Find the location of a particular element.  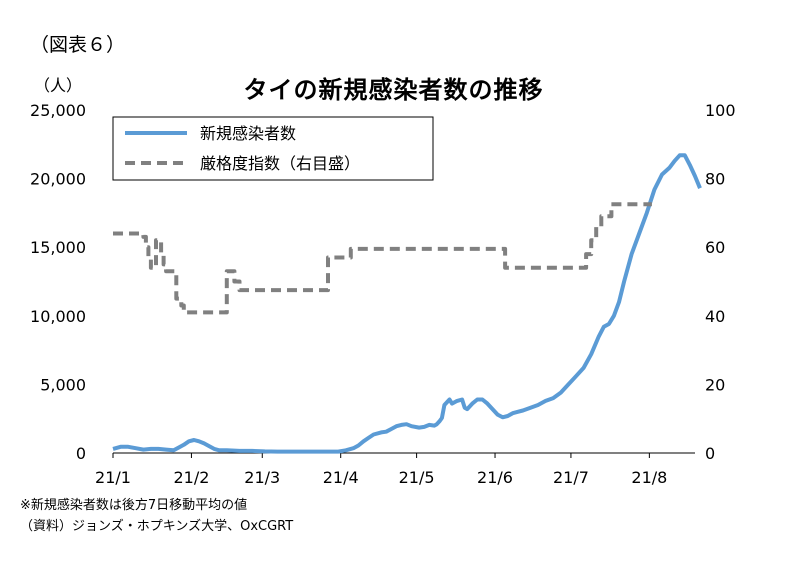

series-line-stringency-index is located at coordinates (382, 258).